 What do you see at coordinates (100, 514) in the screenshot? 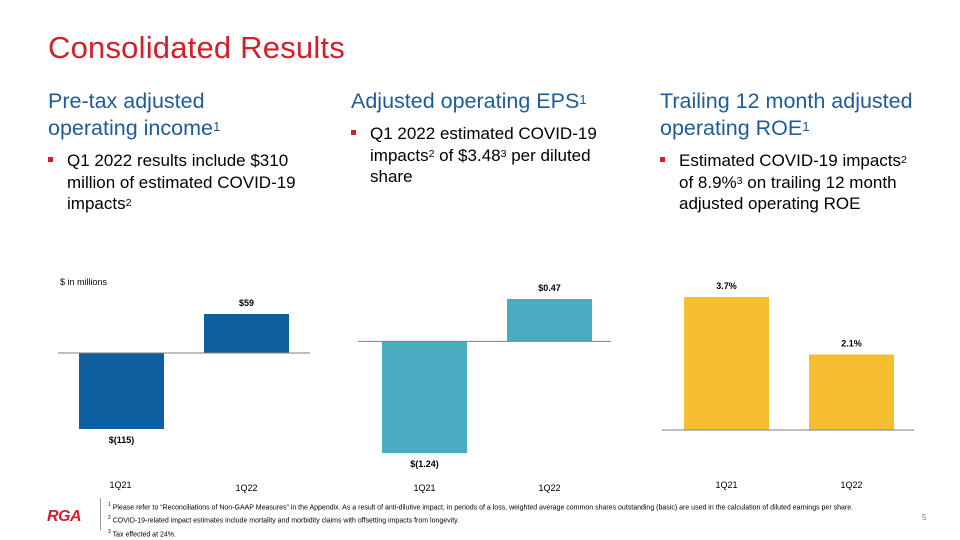
I see `footer-divider` at bounding box center [100, 514].